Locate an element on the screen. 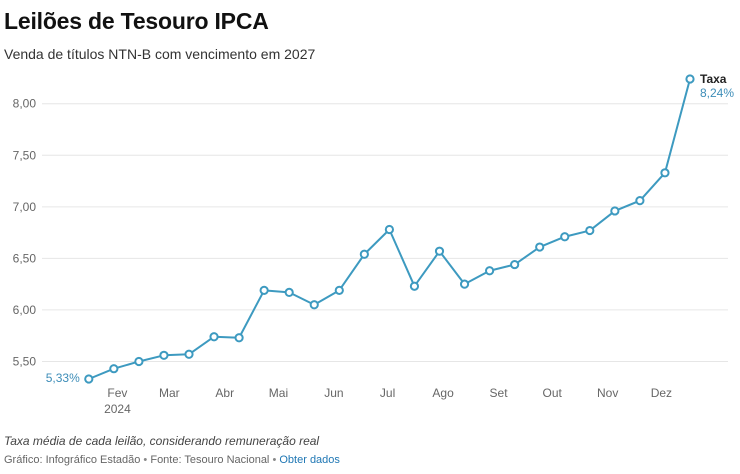  chart-title: Leilões de Tesouro IPCA is located at coordinates (136, 21).